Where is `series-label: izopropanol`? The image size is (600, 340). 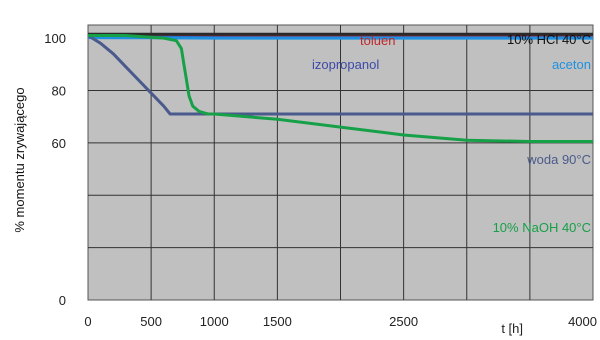
series-label: izopropanol is located at coordinates (345, 64).